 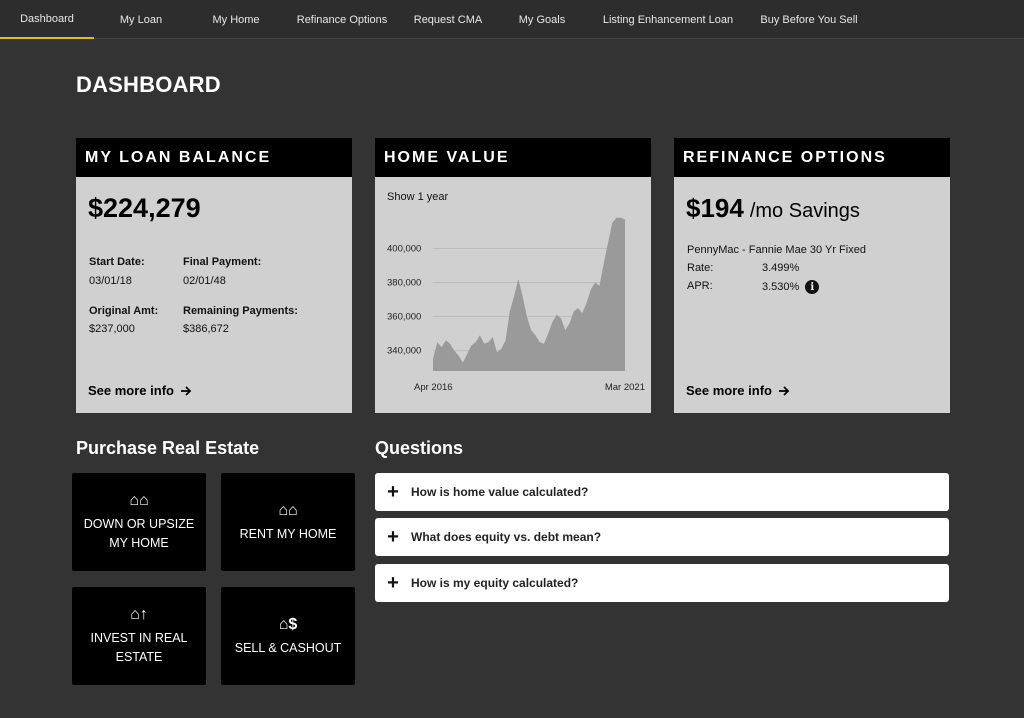 What do you see at coordinates (288, 533) in the screenshot?
I see `tile-label: RENT MY HOME` at bounding box center [288, 533].